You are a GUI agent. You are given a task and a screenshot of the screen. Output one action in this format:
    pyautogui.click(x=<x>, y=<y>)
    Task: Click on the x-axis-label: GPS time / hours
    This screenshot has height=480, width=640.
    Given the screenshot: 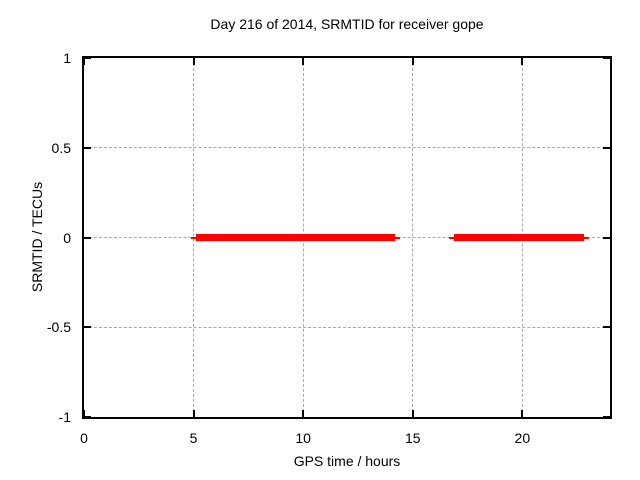 What is the action you would take?
    pyautogui.click(x=347, y=461)
    